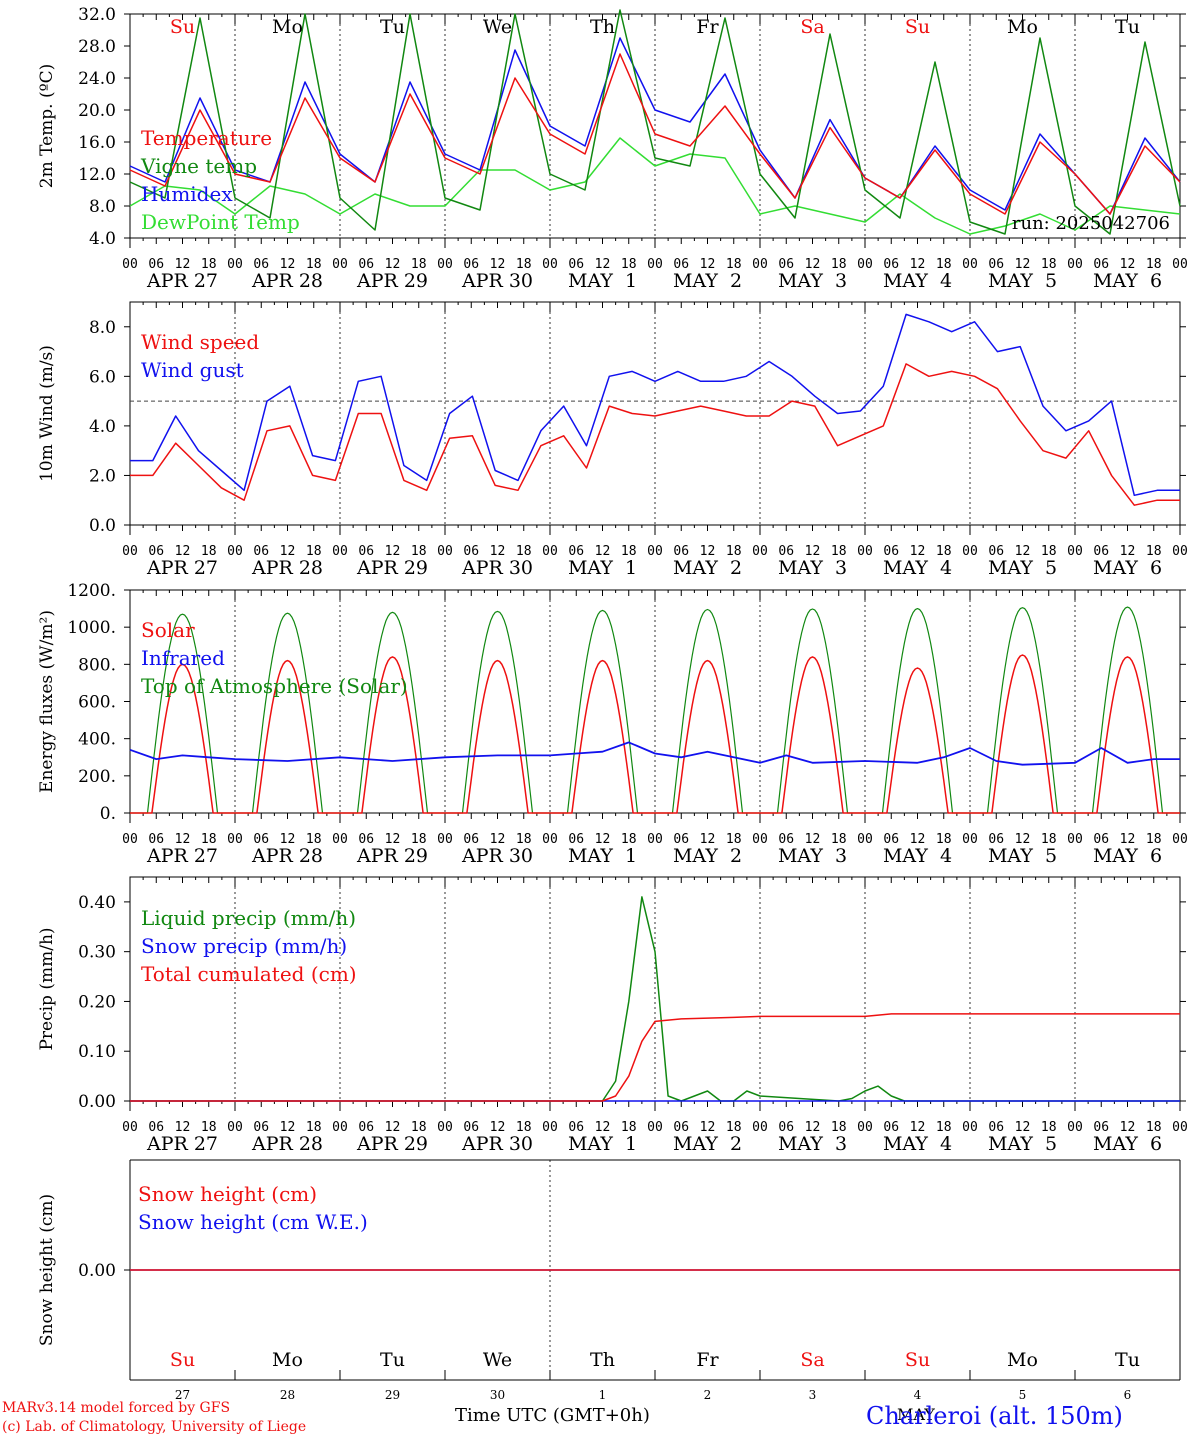 Image resolution: width=1194 pixels, height=1440 pixels. What do you see at coordinates (91, 628) in the screenshot?
I see `y-tick-label: 1000.` at bounding box center [91, 628].